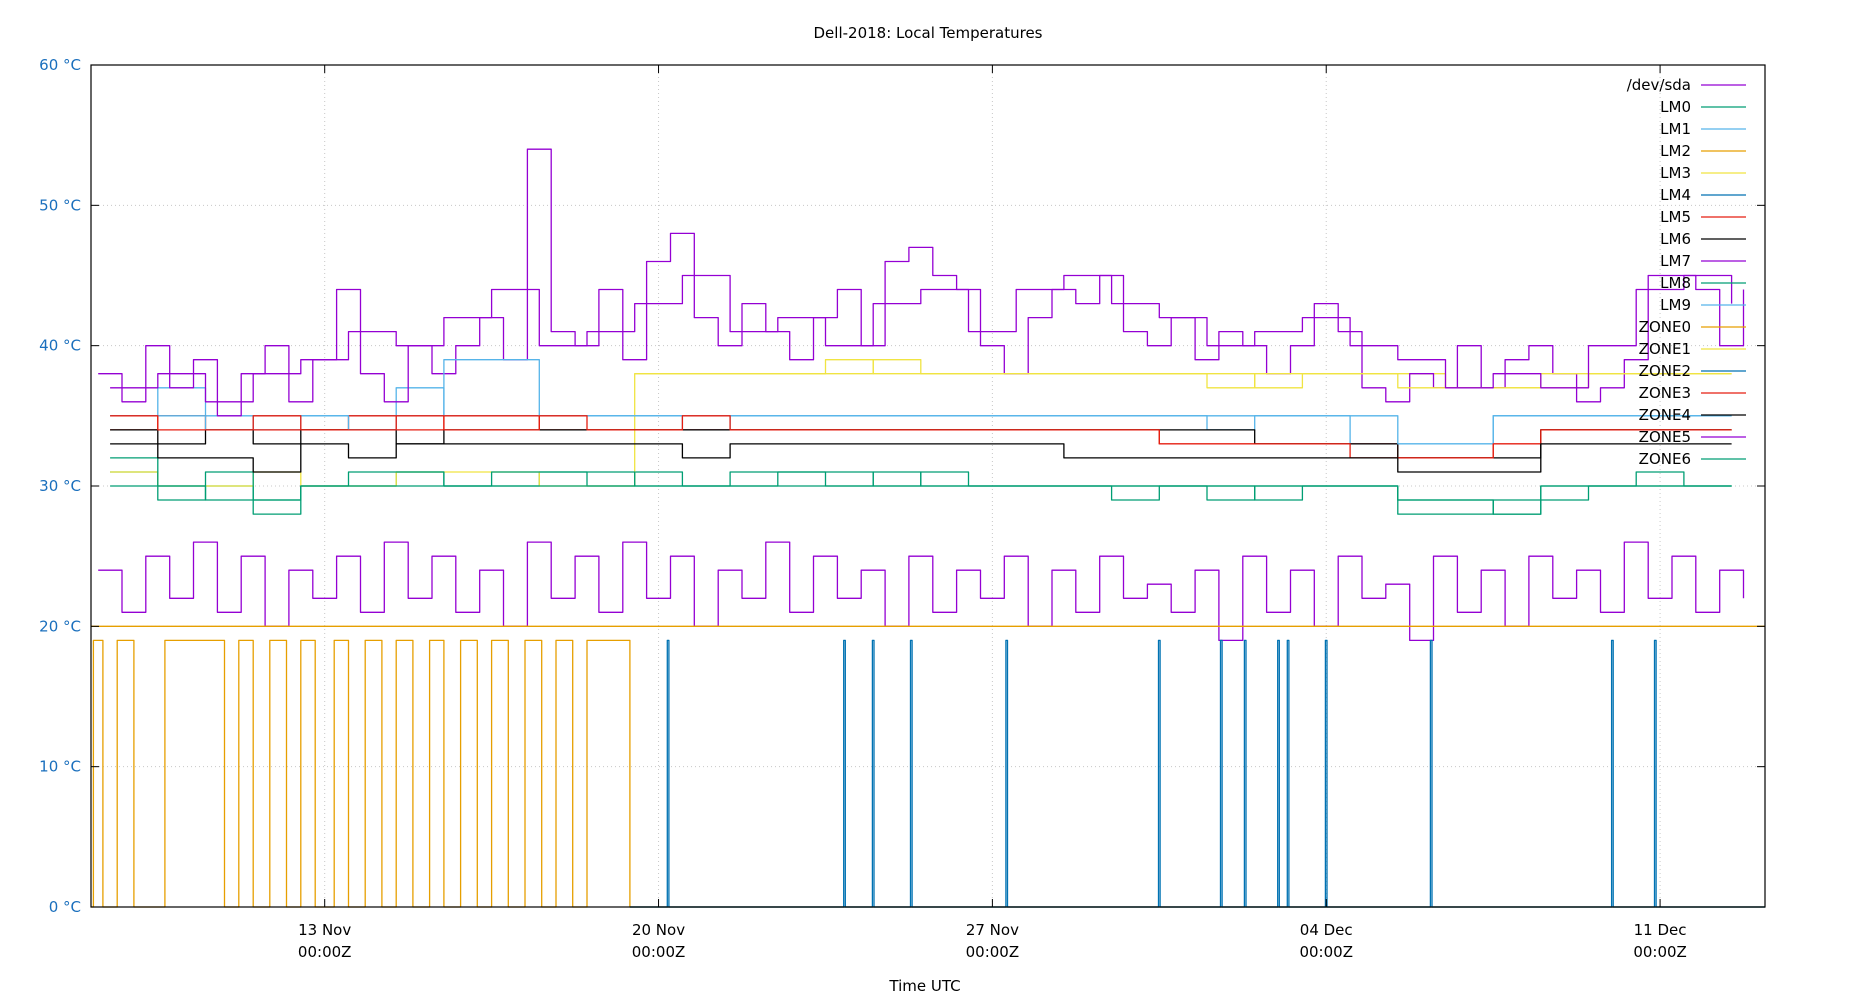 The image size is (1850, 1000). What do you see at coordinates (1675, 283) in the screenshot?
I see `legend-label-lm8: LM8` at bounding box center [1675, 283].